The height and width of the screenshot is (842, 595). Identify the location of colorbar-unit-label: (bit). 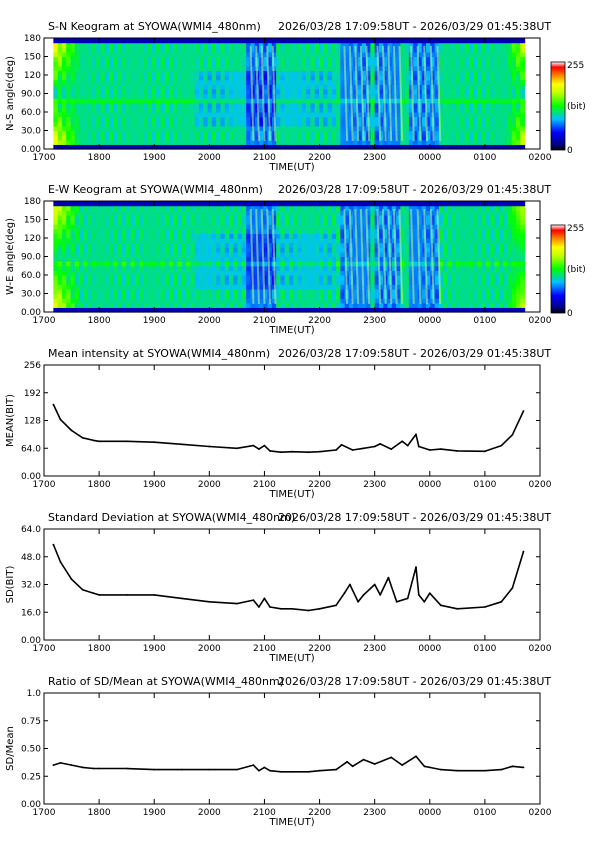
(576, 107).